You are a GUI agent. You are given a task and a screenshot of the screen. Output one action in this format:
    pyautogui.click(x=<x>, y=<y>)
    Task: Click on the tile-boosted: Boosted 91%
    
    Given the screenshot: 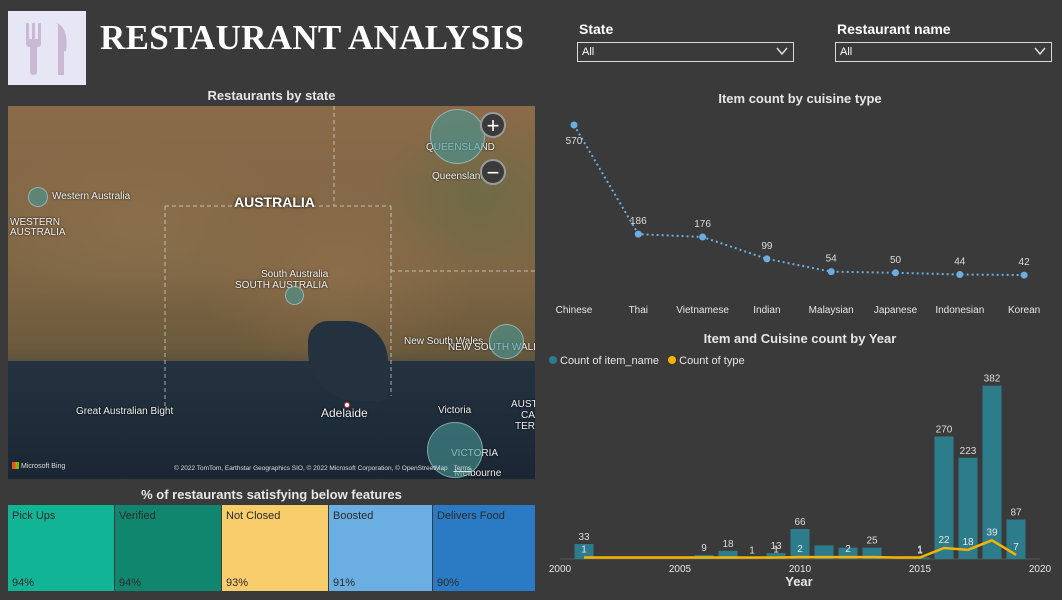 What is the action you would take?
    pyautogui.click(x=380, y=548)
    